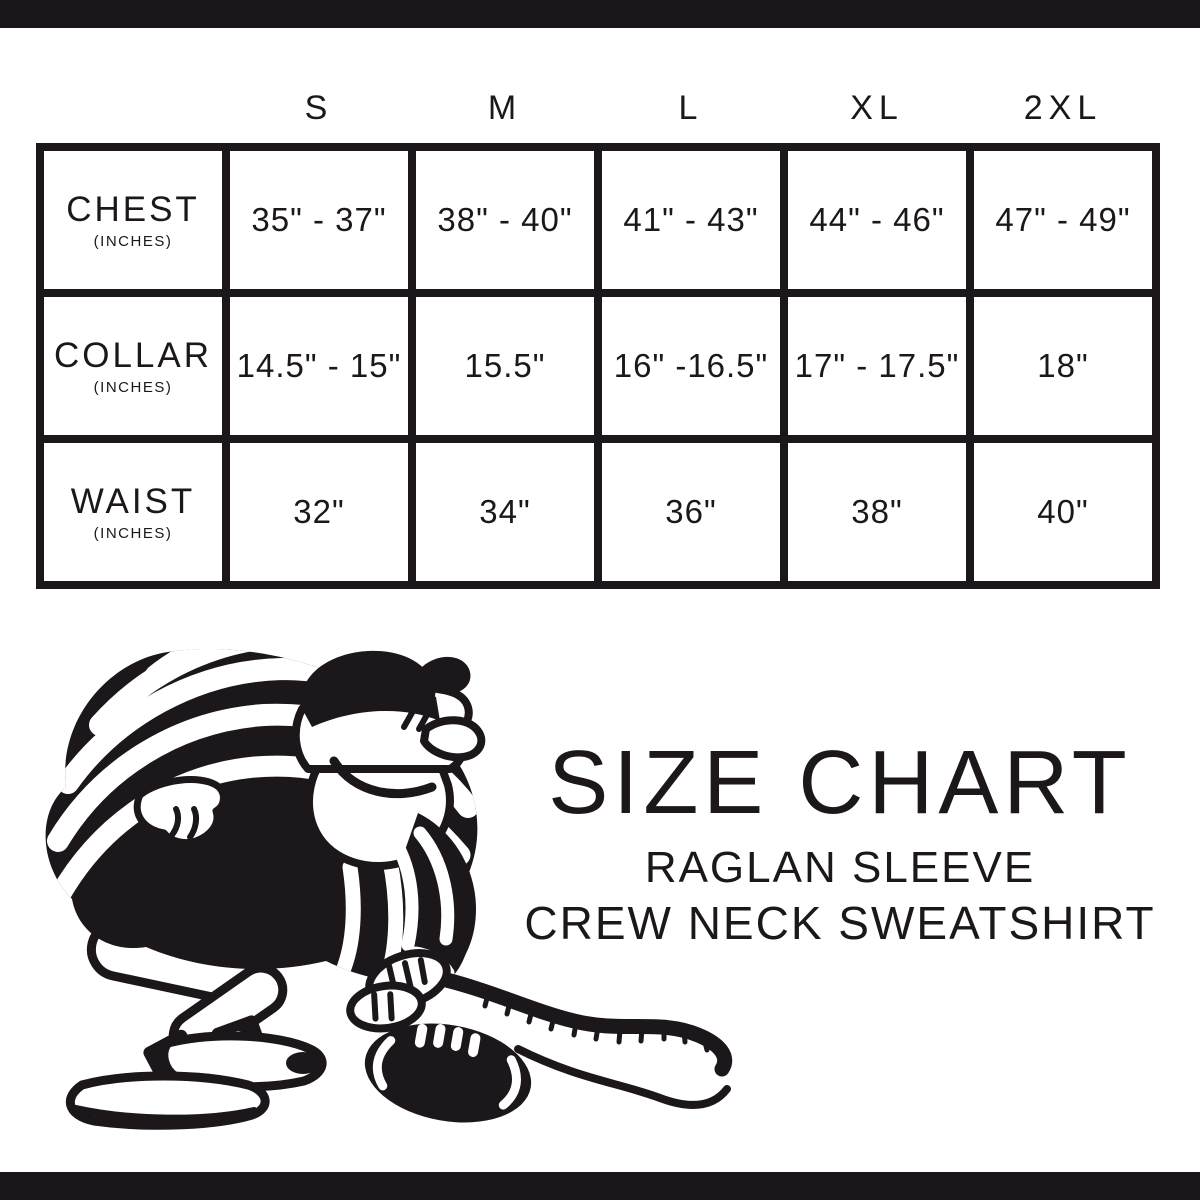 The width and height of the screenshot is (1200, 1200). Describe the element at coordinates (319, 107) in the screenshot. I see `size-header-s: S` at that location.